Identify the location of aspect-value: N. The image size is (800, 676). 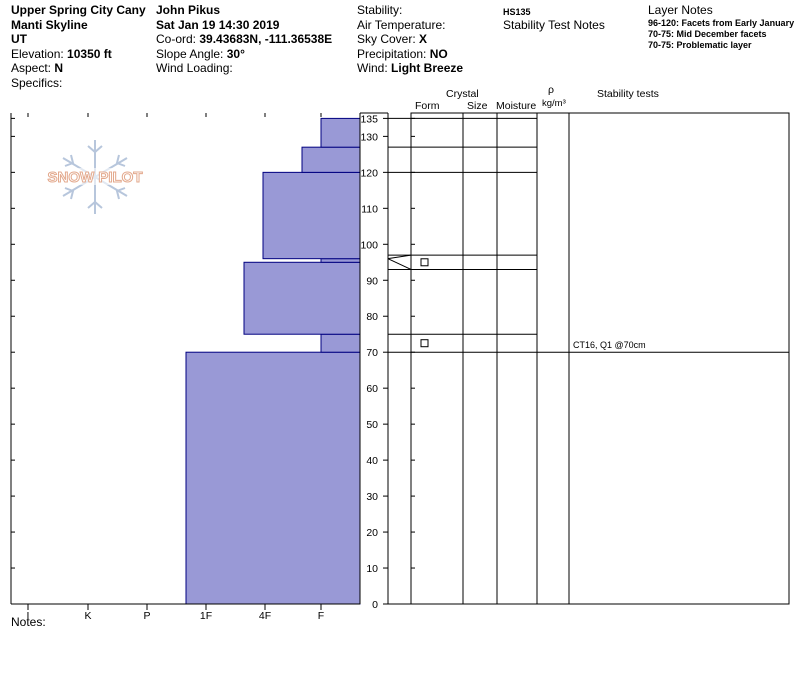
(59, 68).